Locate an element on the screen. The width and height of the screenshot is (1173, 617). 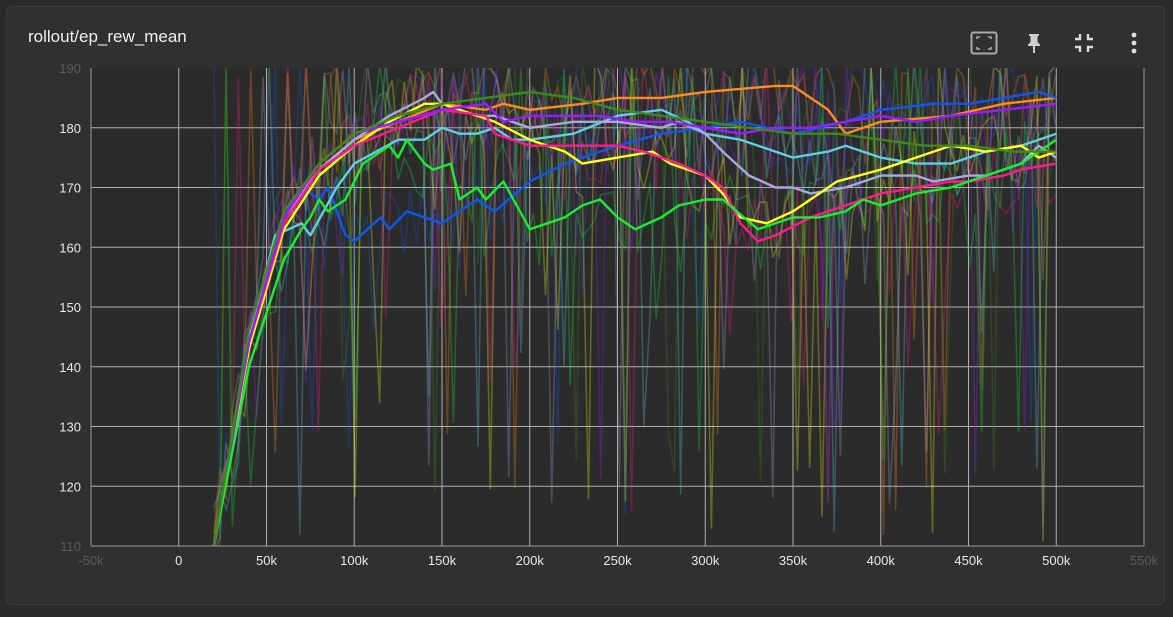
x-tick-label: 0 is located at coordinates (178, 560).